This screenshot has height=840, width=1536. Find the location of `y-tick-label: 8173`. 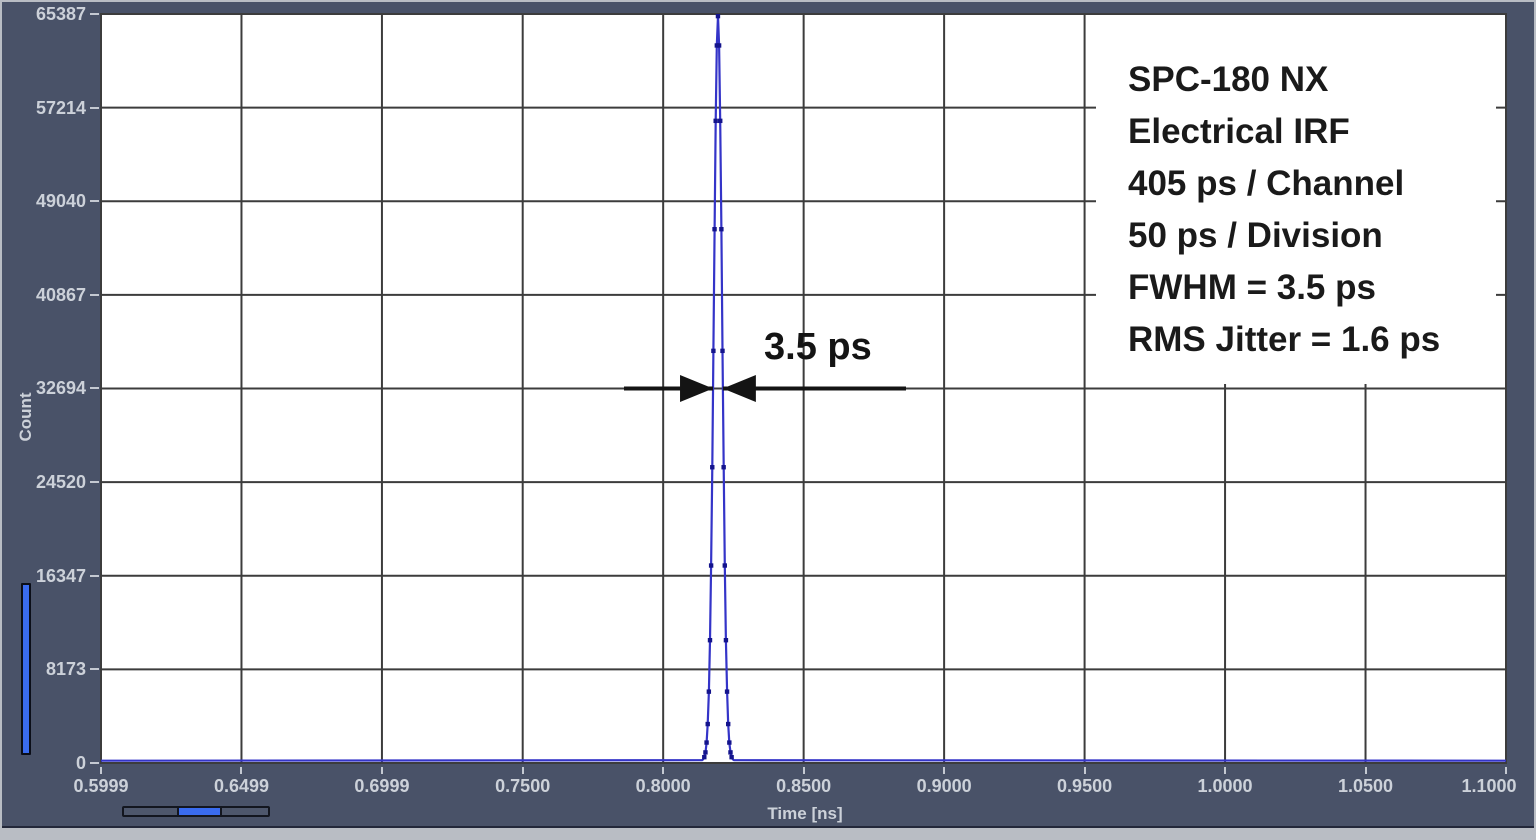

y-tick-label: 8173 is located at coordinates (65, 669).